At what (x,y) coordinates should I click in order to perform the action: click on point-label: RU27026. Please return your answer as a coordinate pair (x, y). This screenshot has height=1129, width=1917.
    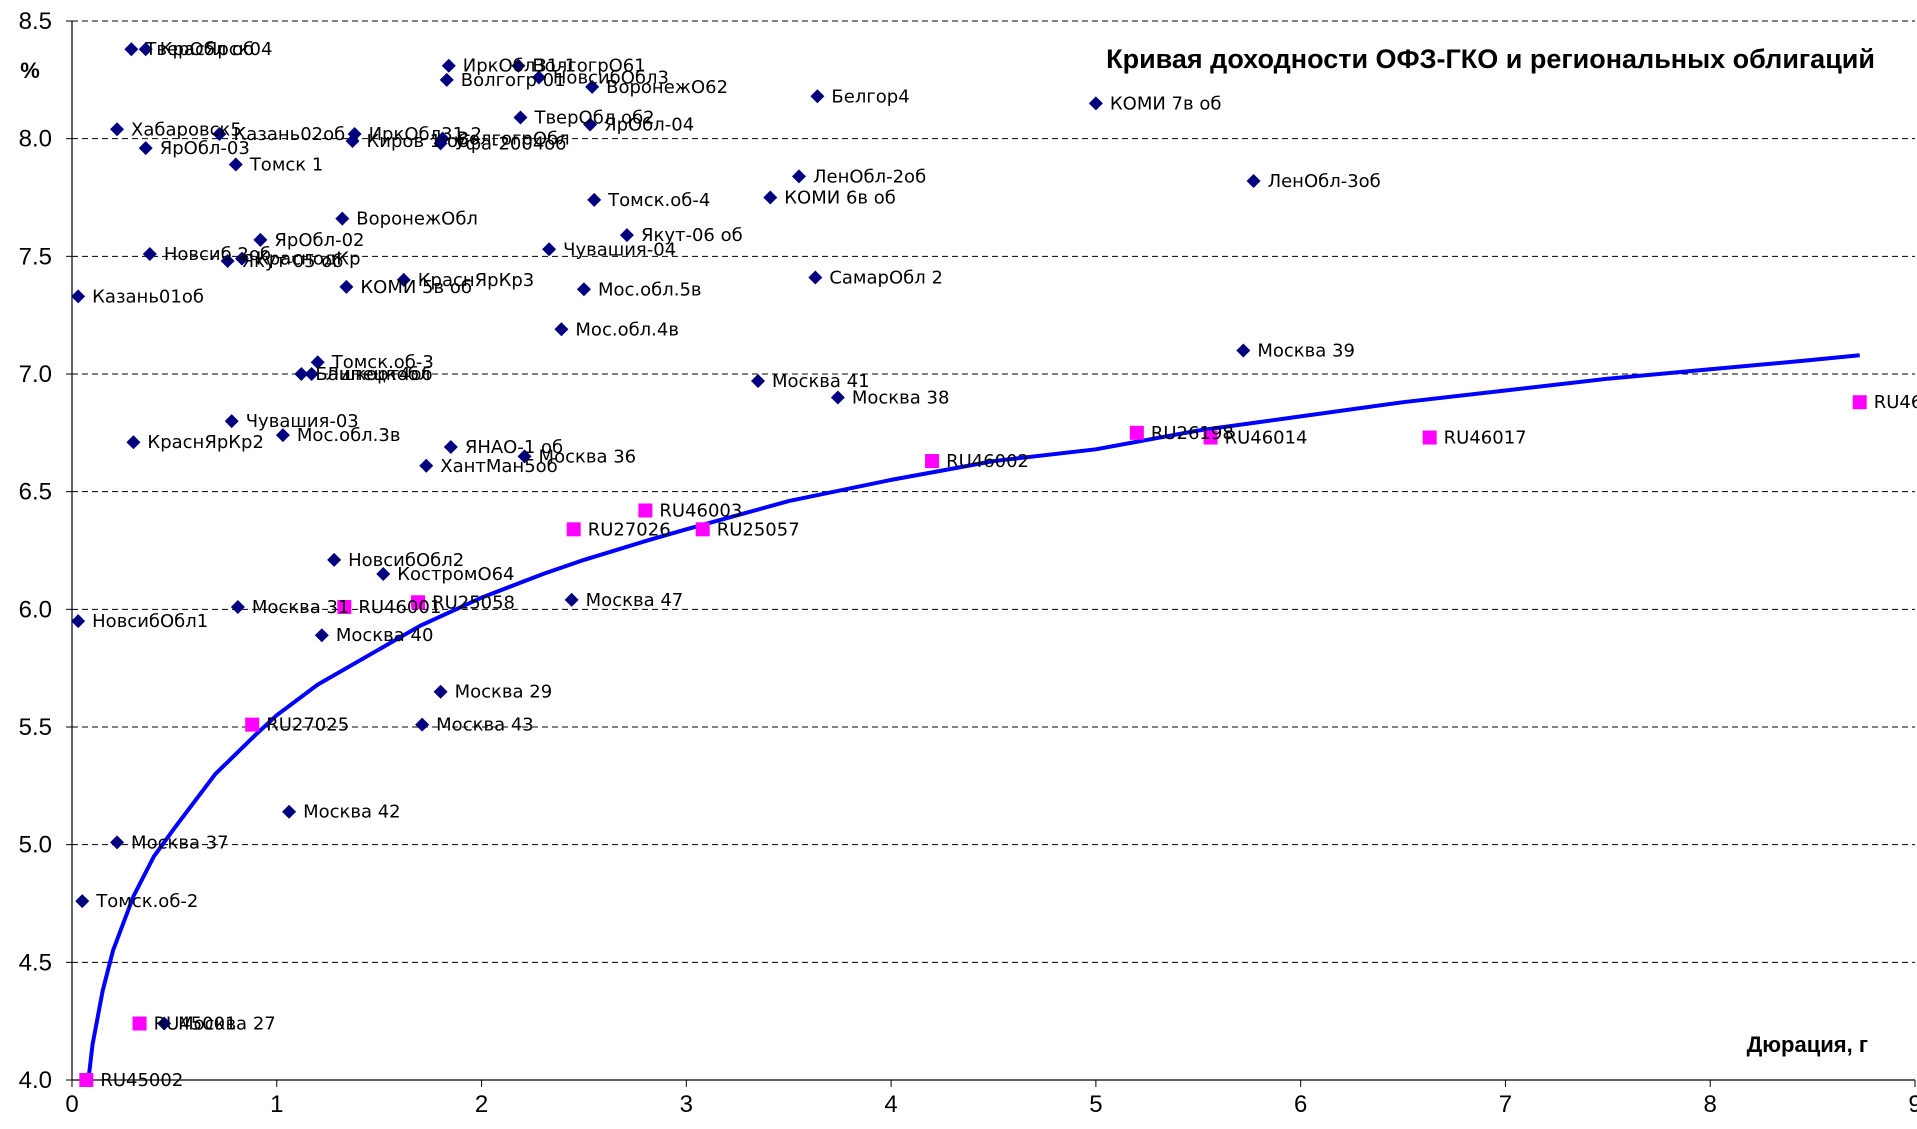
    Looking at the image, I should click on (629, 529).